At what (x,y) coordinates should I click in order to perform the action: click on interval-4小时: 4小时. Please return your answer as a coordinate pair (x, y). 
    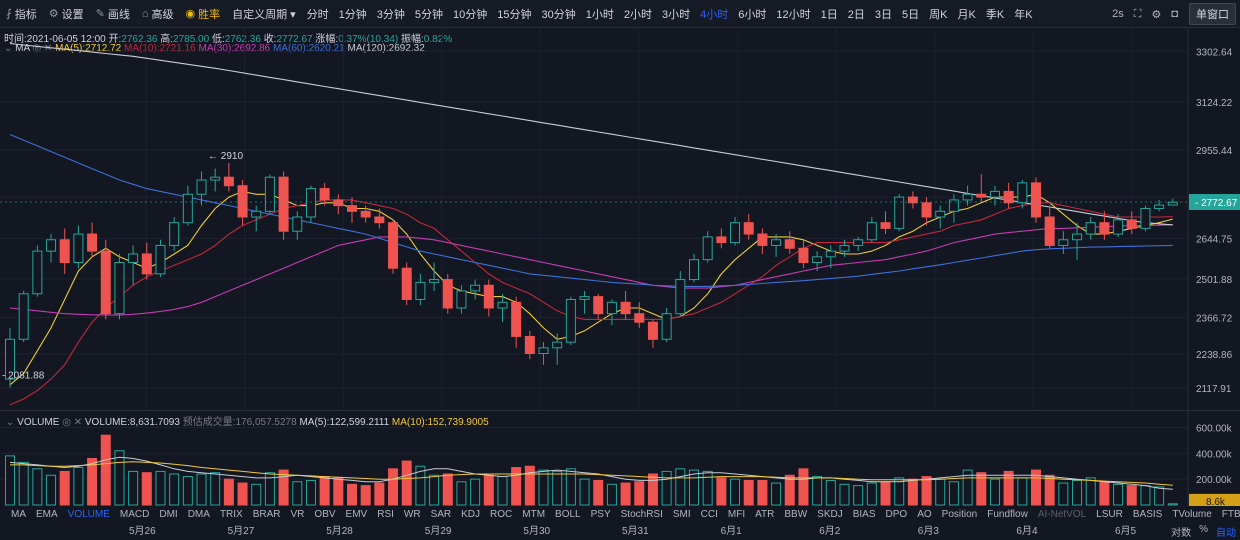
    Looking at the image, I should click on (714, 14).